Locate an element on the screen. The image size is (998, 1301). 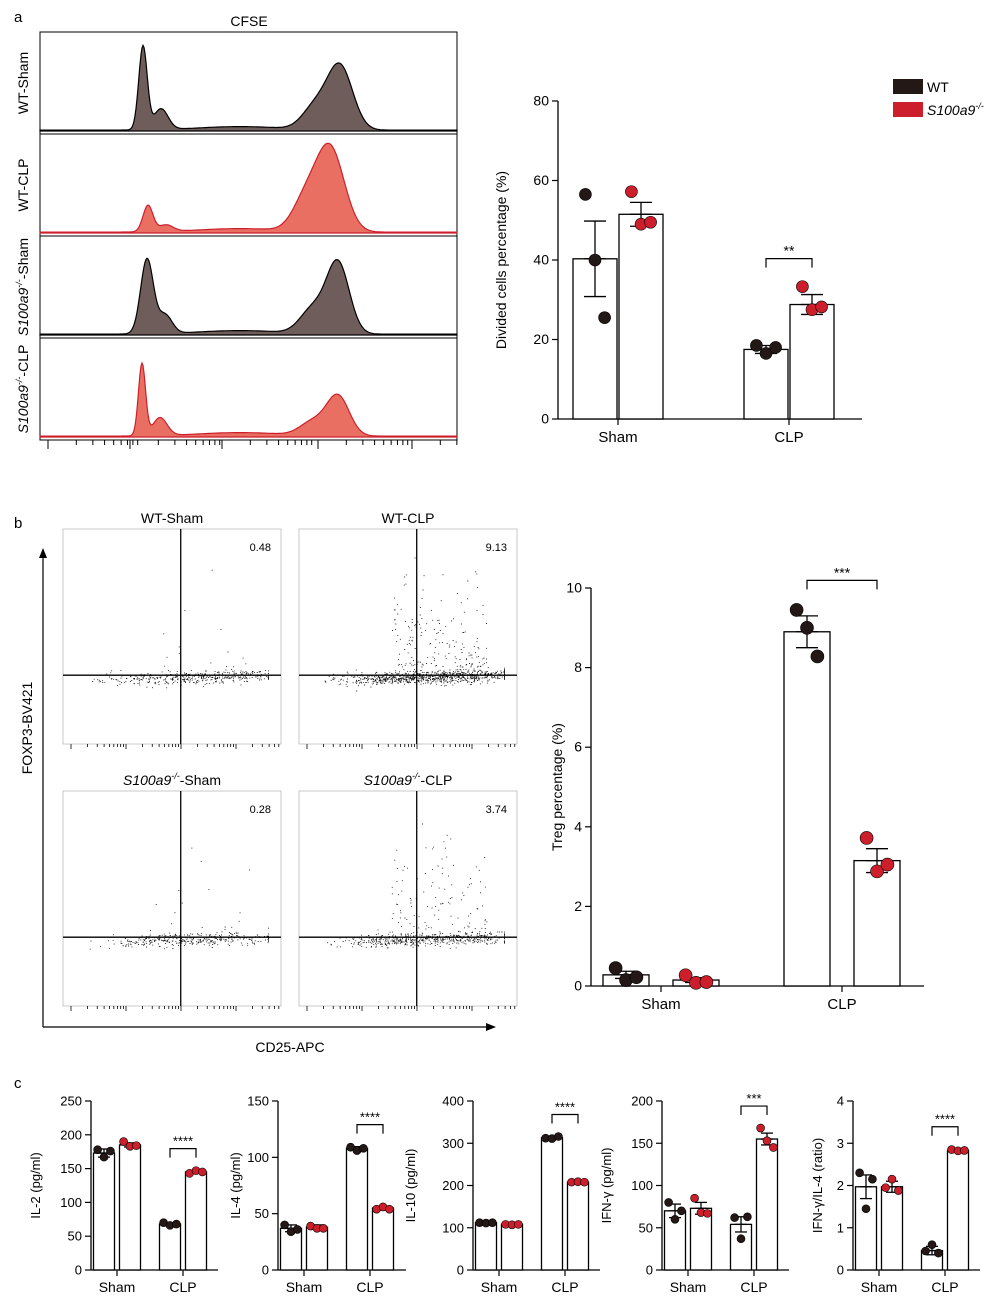
flow-y-label: FOXP3-BV421 is located at coordinates (27, 727).